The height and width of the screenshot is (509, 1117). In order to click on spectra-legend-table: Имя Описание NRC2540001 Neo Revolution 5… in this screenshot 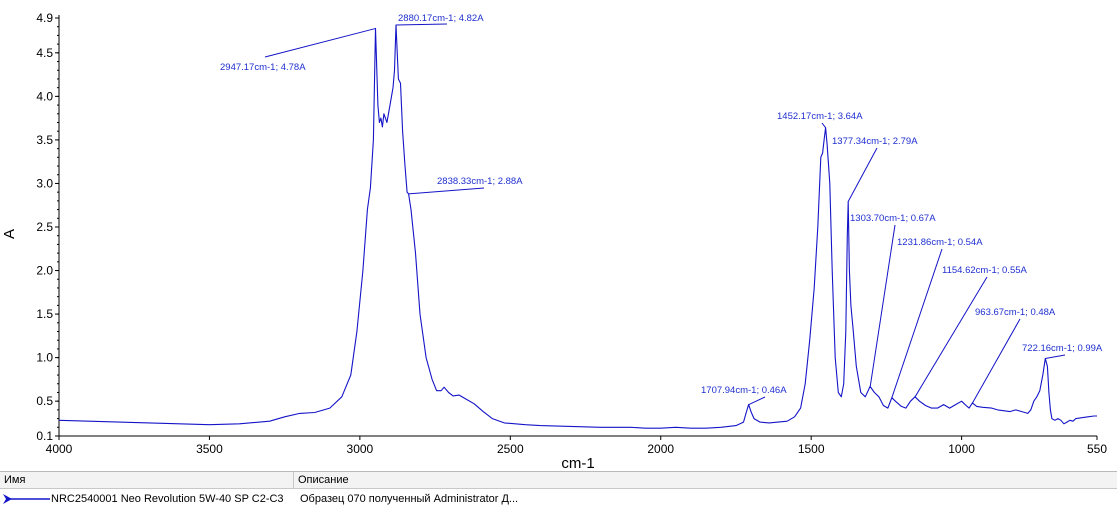, I will do `click(558, 490)`.